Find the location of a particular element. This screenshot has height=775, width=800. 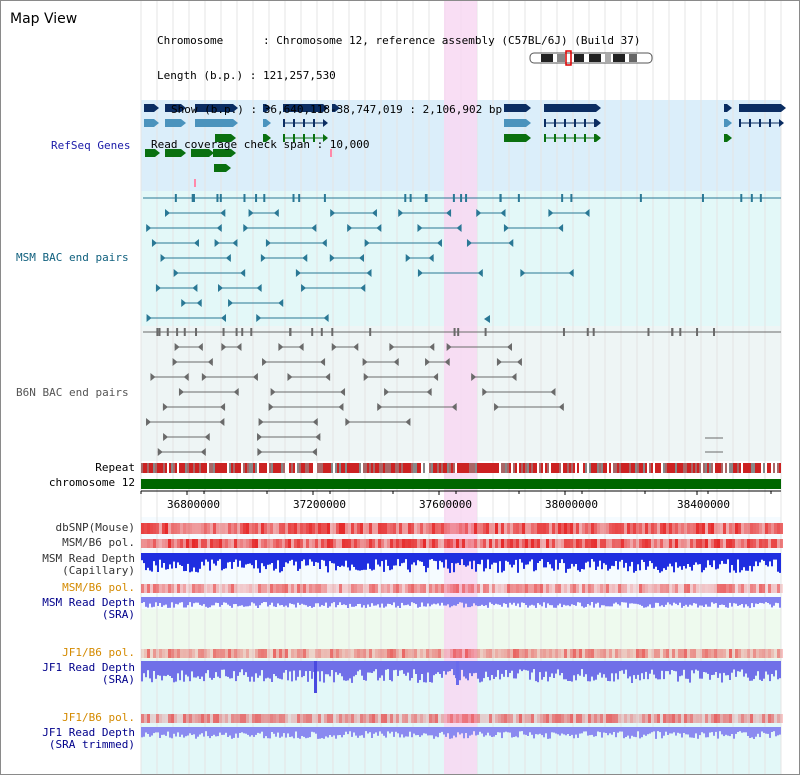

msm-bac-label: MSM BAC end pairs is located at coordinates (72, 257).